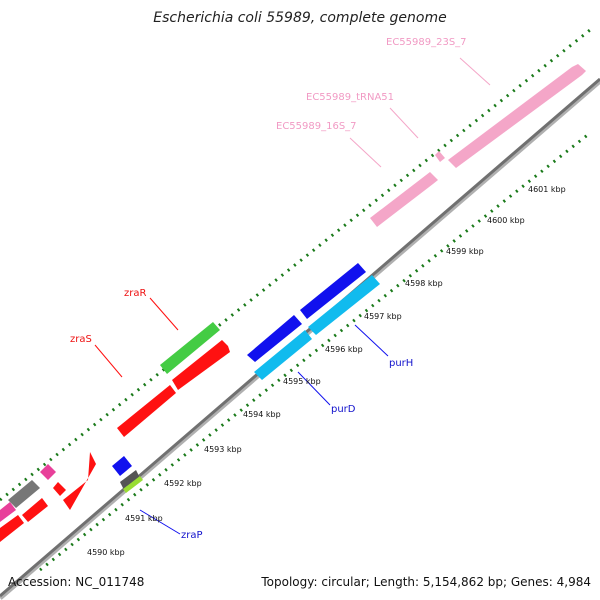  What do you see at coordinates (343, 409) in the screenshot?
I see `label-purD: purD` at bounding box center [343, 409].